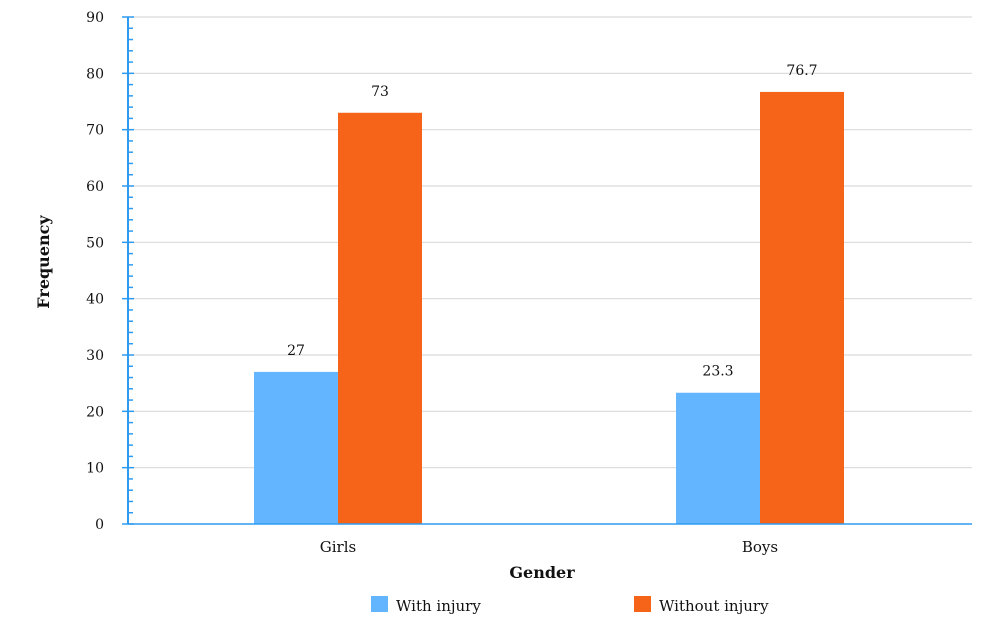  I want to click on data-label: 23.3, so click(717, 372).